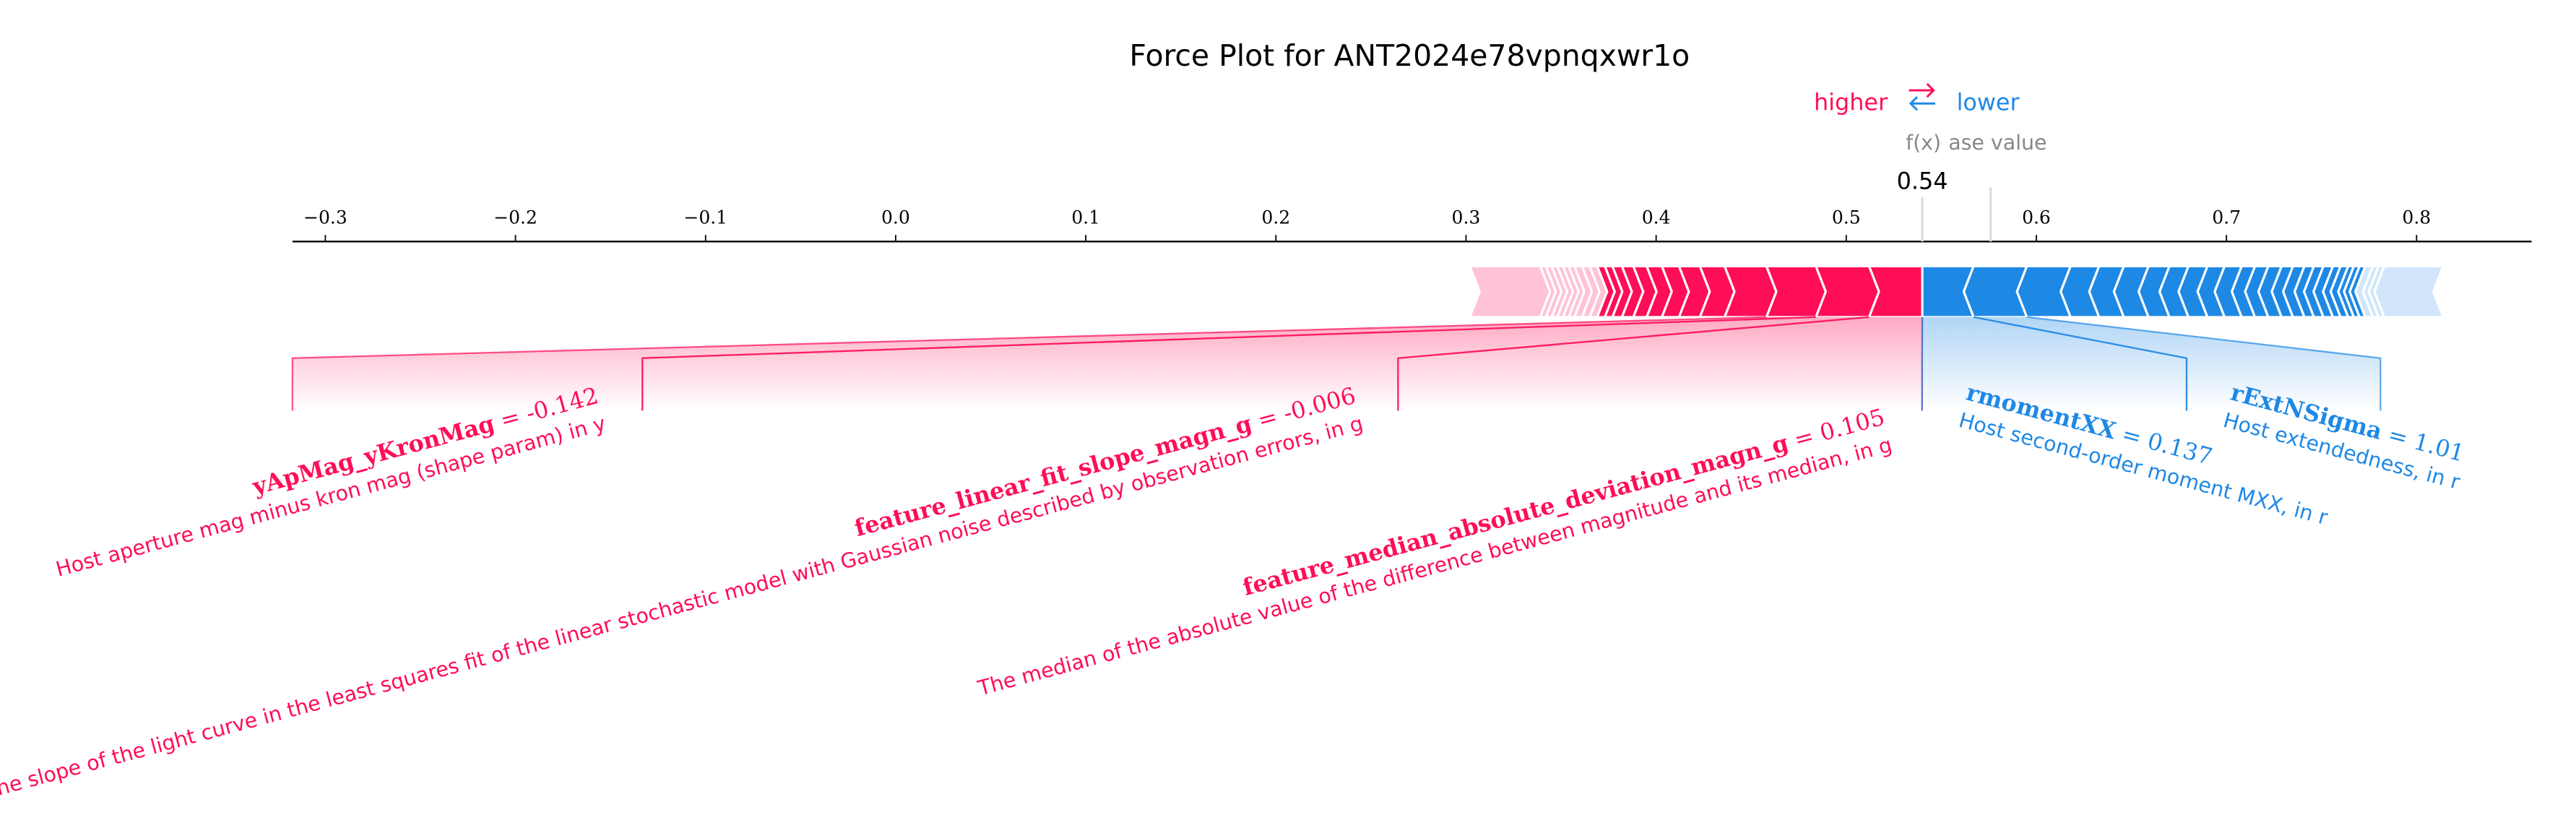 The image size is (2576, 833). What do you see at coordinates (705, 217) in the screenshot?
I see `x-tick-label: −0.1` at bounding box center [705, 217].